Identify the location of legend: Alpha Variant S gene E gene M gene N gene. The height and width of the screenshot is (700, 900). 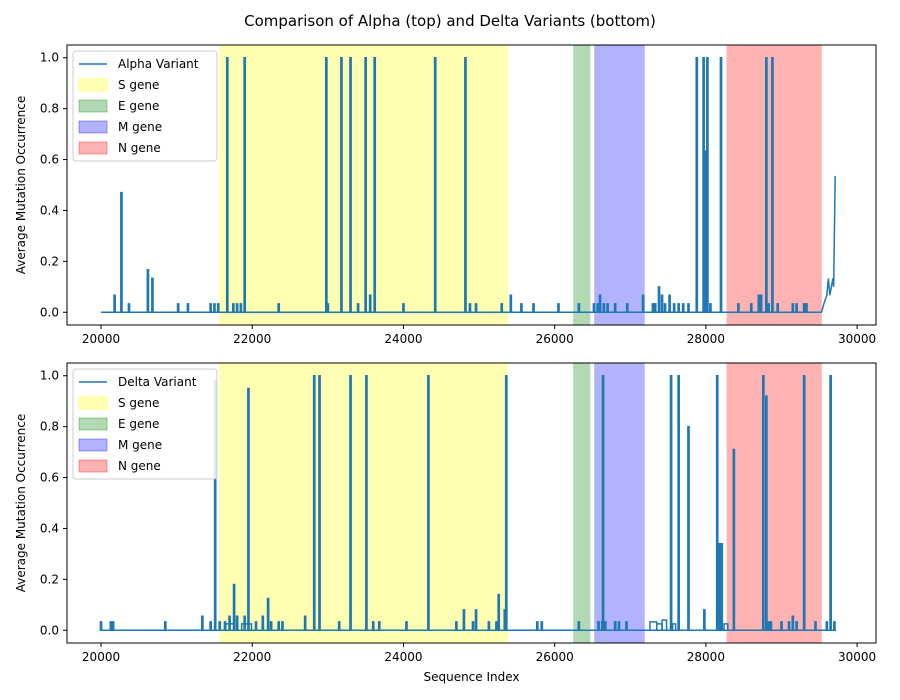
(145, 106).